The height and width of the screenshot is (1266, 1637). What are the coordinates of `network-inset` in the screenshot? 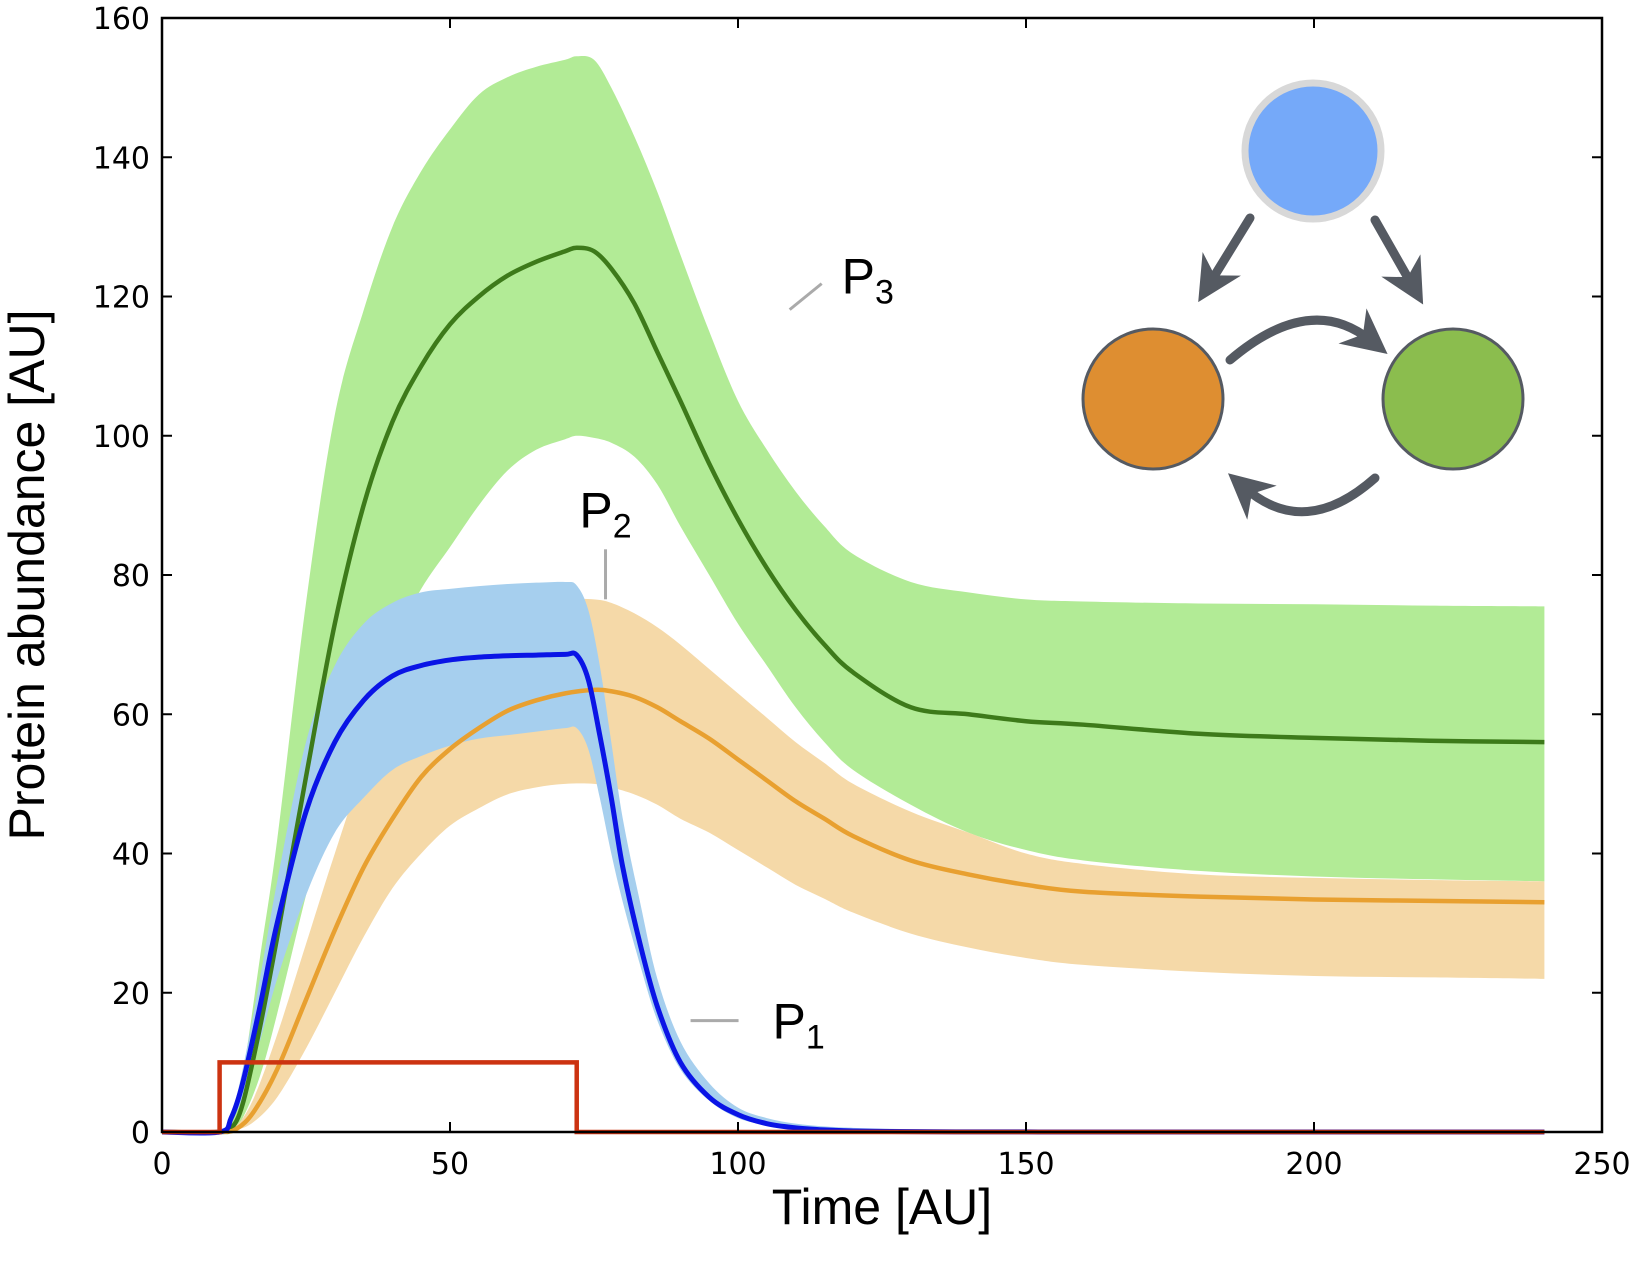 It's located at (1303, 299).